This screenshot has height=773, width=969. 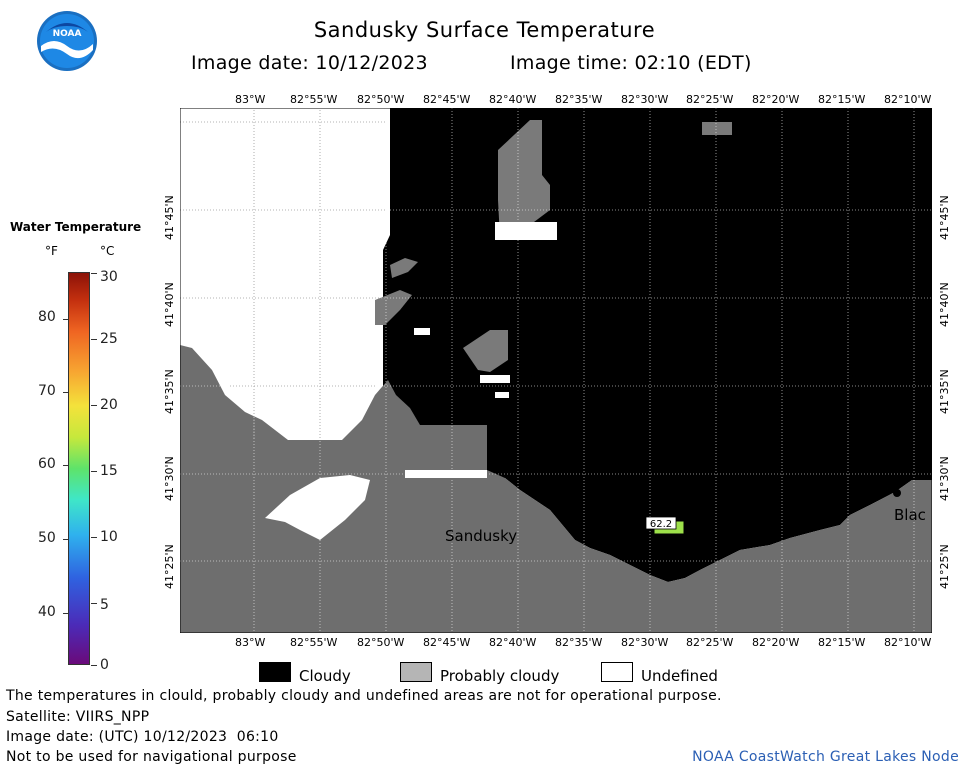 What do you see at coordinates (283, 275) in the screenshot?
I see `graticule-undefined` at bounding box center [283, 275].